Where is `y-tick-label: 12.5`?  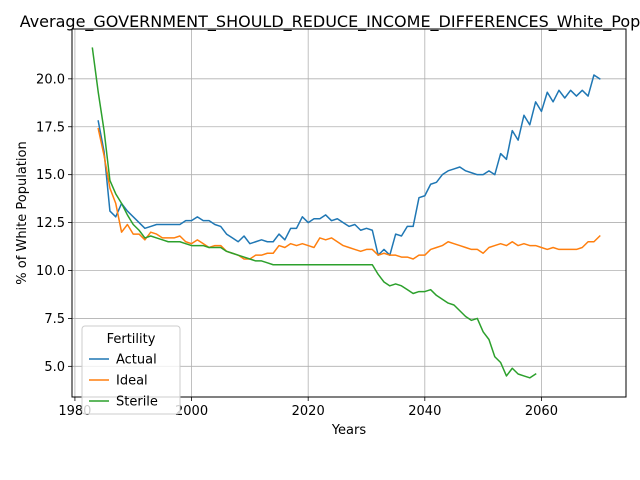
y-tick-label: 12.5 is located at coordinates (50, 223).